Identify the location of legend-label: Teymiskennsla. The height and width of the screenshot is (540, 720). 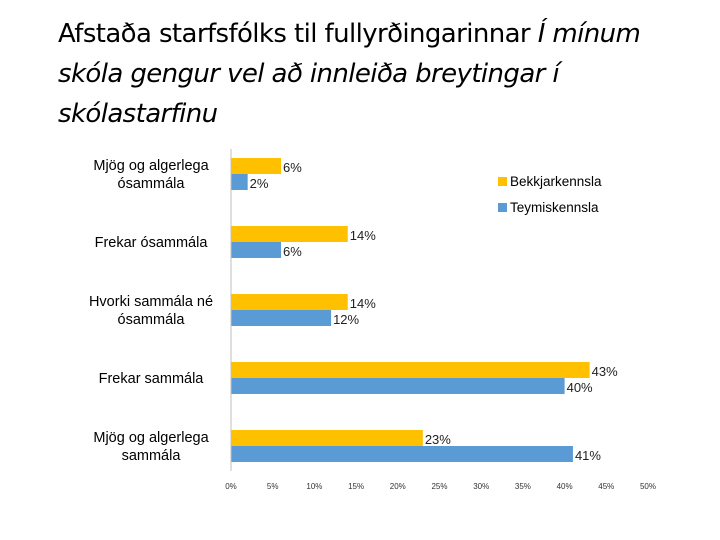
(554, 207).